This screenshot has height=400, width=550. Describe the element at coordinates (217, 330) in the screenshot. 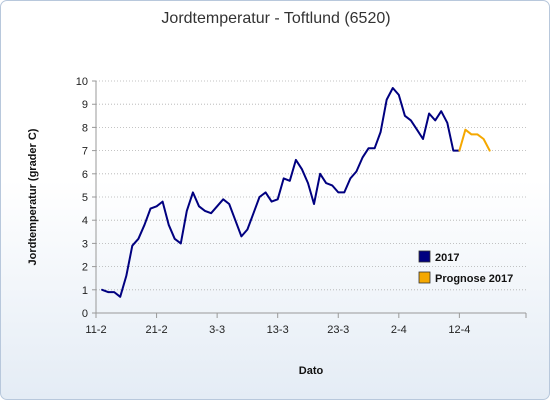

I see `x-tick-label: 3-3` at that location.